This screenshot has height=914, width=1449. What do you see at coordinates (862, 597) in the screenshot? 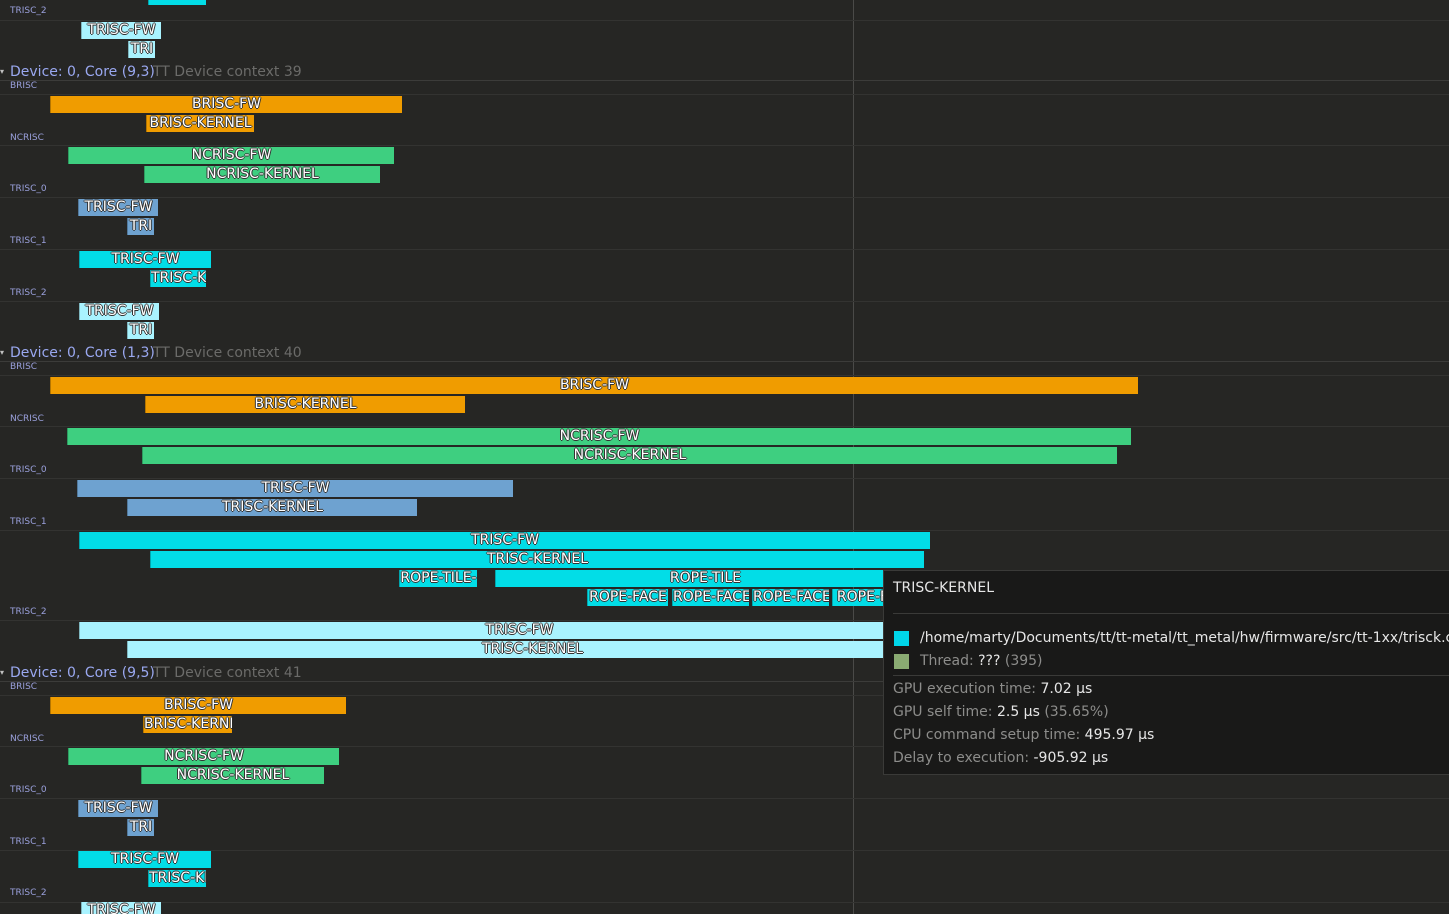
I see `zone-rope-face: ROPE-F` at bounding box center [862, 597].